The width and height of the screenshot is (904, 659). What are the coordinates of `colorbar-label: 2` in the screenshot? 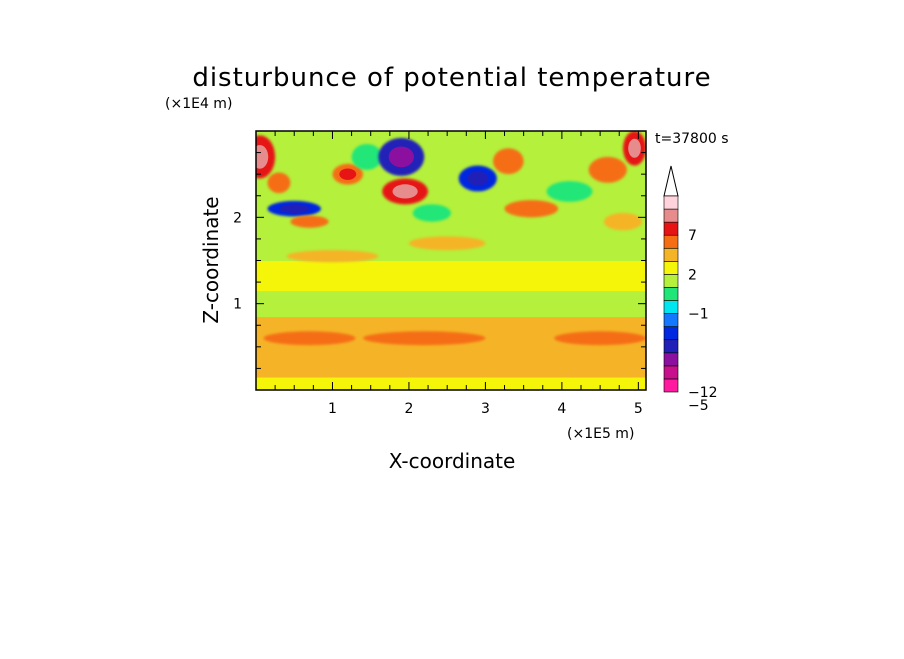 It's located at (692, 275).